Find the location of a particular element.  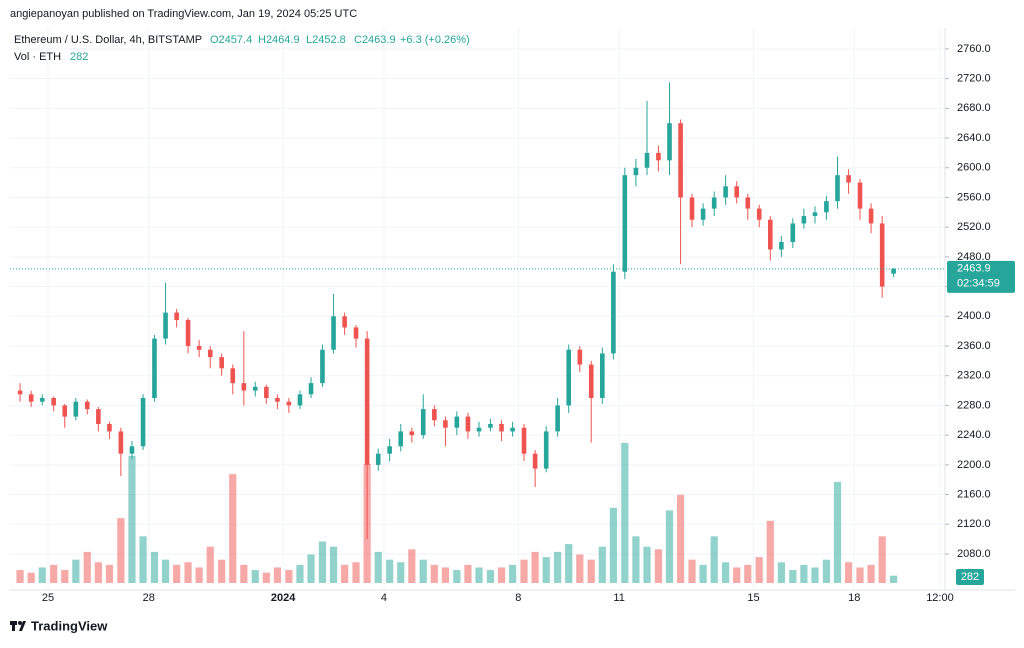

last-price-label: 2463.9 is located at coordinates (974, 269).